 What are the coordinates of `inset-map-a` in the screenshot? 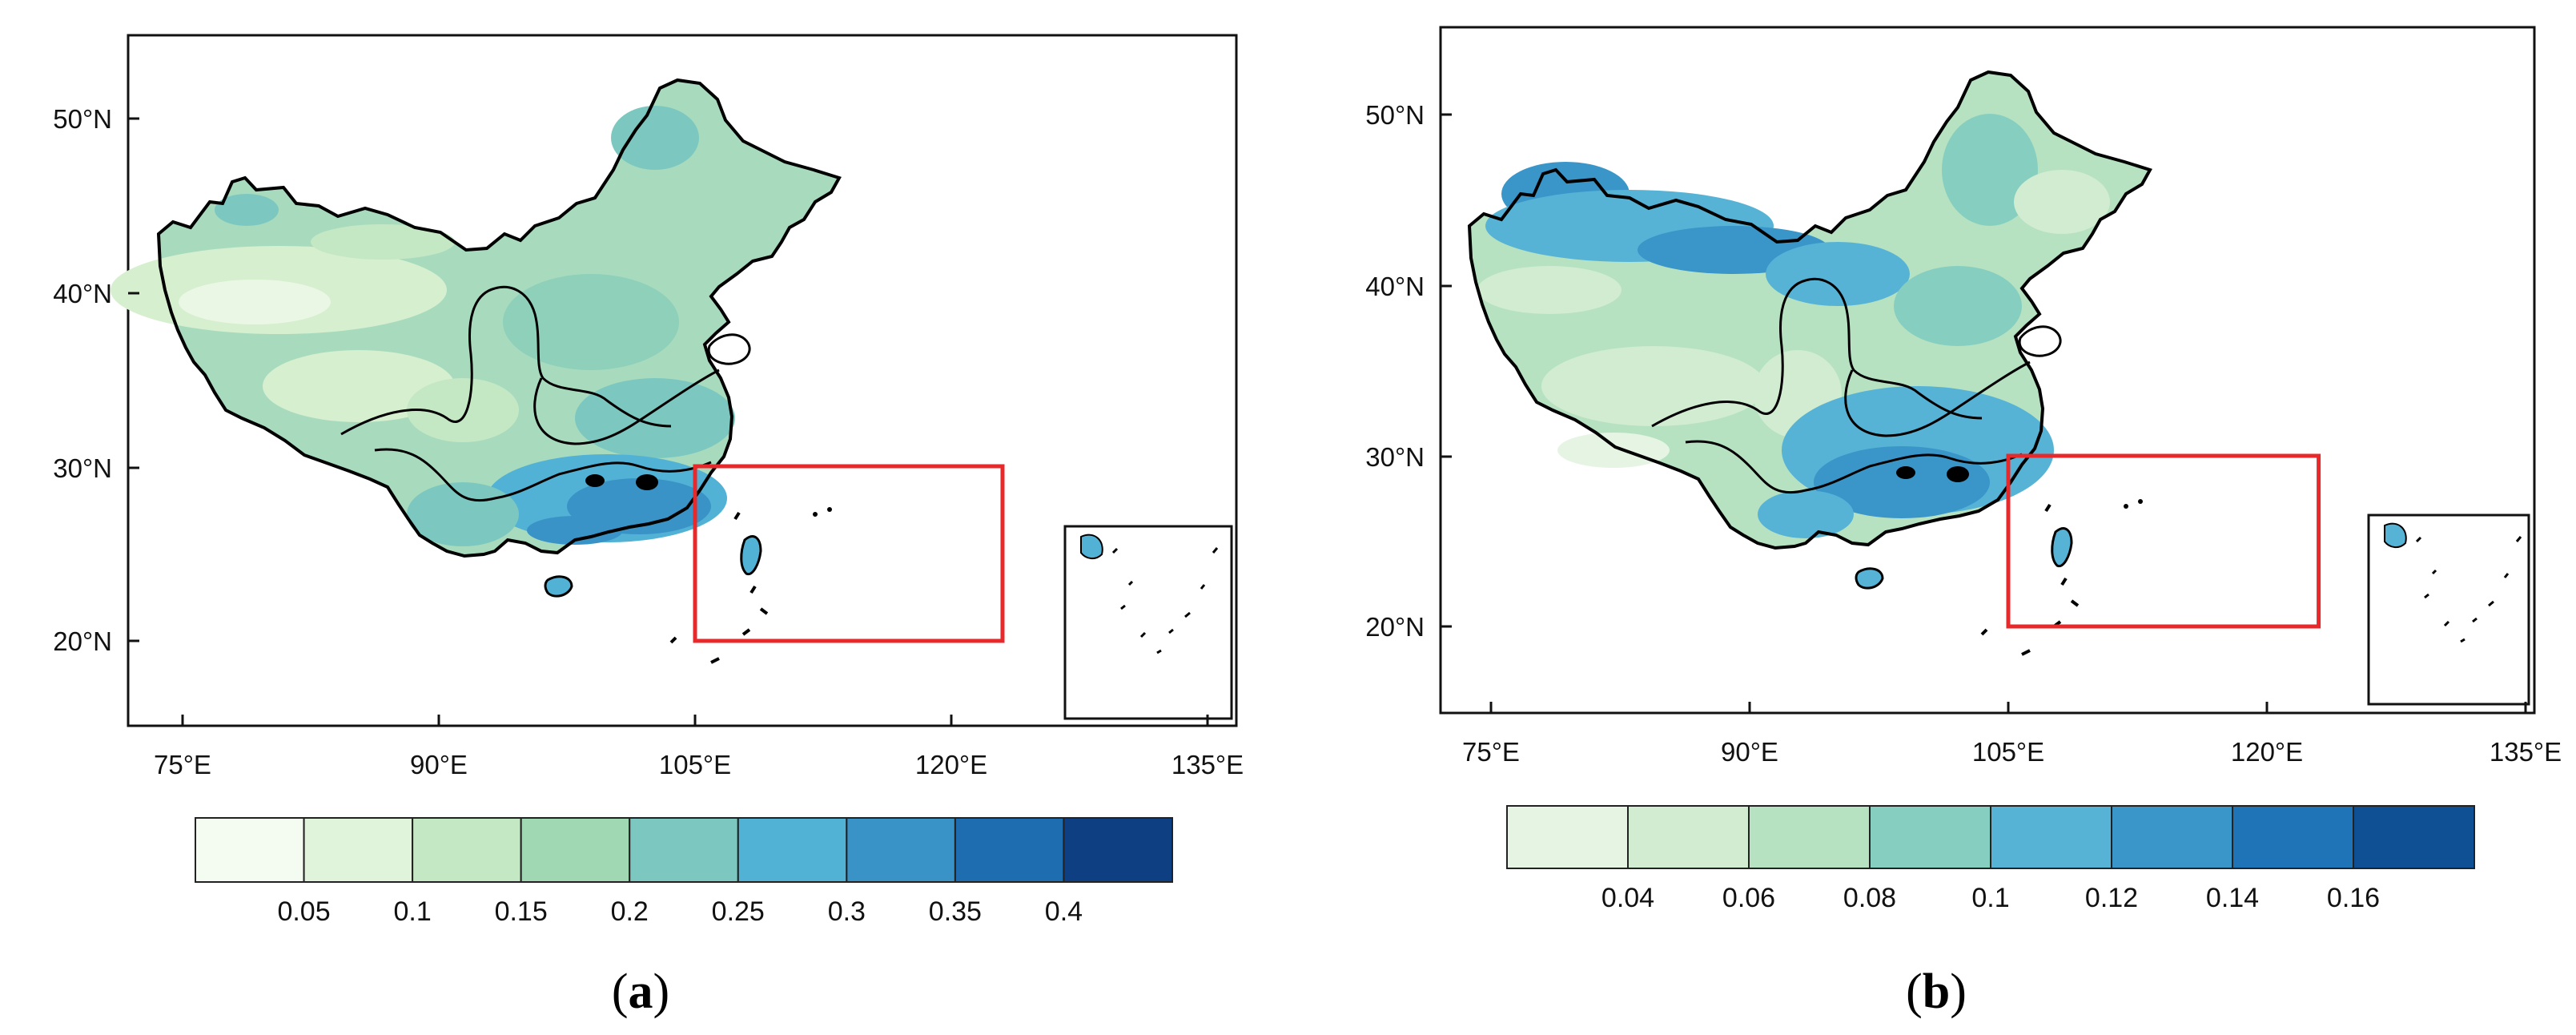 It's located at (1148, 622).